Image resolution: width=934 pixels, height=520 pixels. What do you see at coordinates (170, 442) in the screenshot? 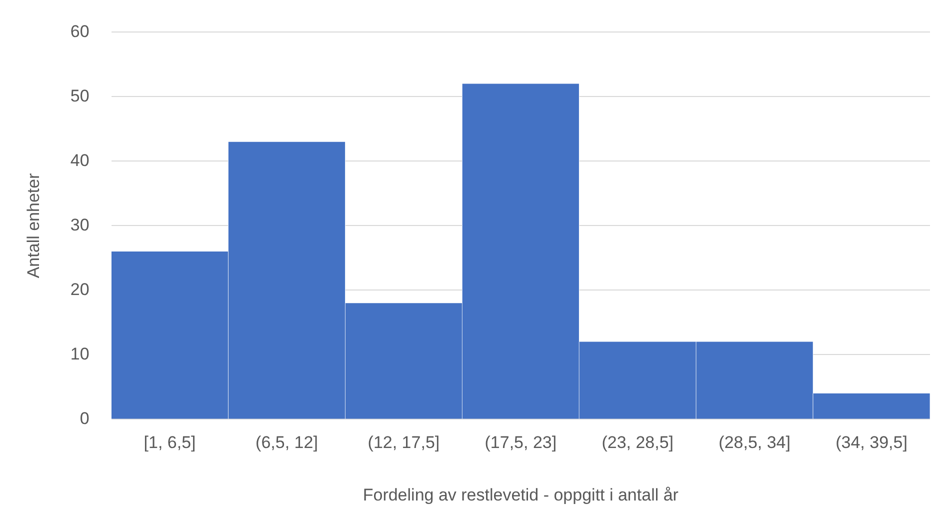
I see `x-tick-label: [1, 6,5]` at bounding box center [170, 442].